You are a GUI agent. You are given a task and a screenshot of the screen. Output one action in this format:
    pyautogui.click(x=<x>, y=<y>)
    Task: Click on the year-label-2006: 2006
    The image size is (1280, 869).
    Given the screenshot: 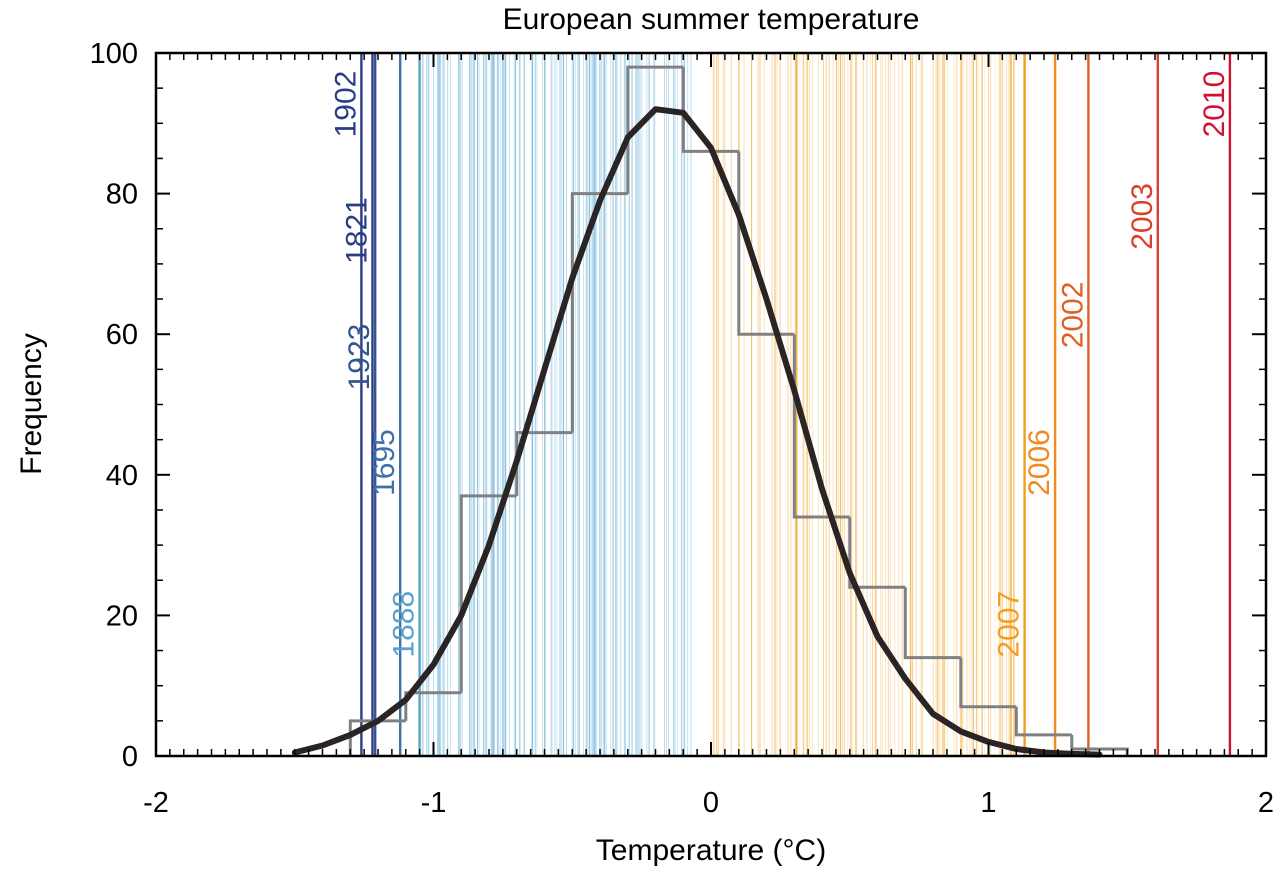 What is the action you would take?
    pyautogui.click(x=1039, y=462)
    